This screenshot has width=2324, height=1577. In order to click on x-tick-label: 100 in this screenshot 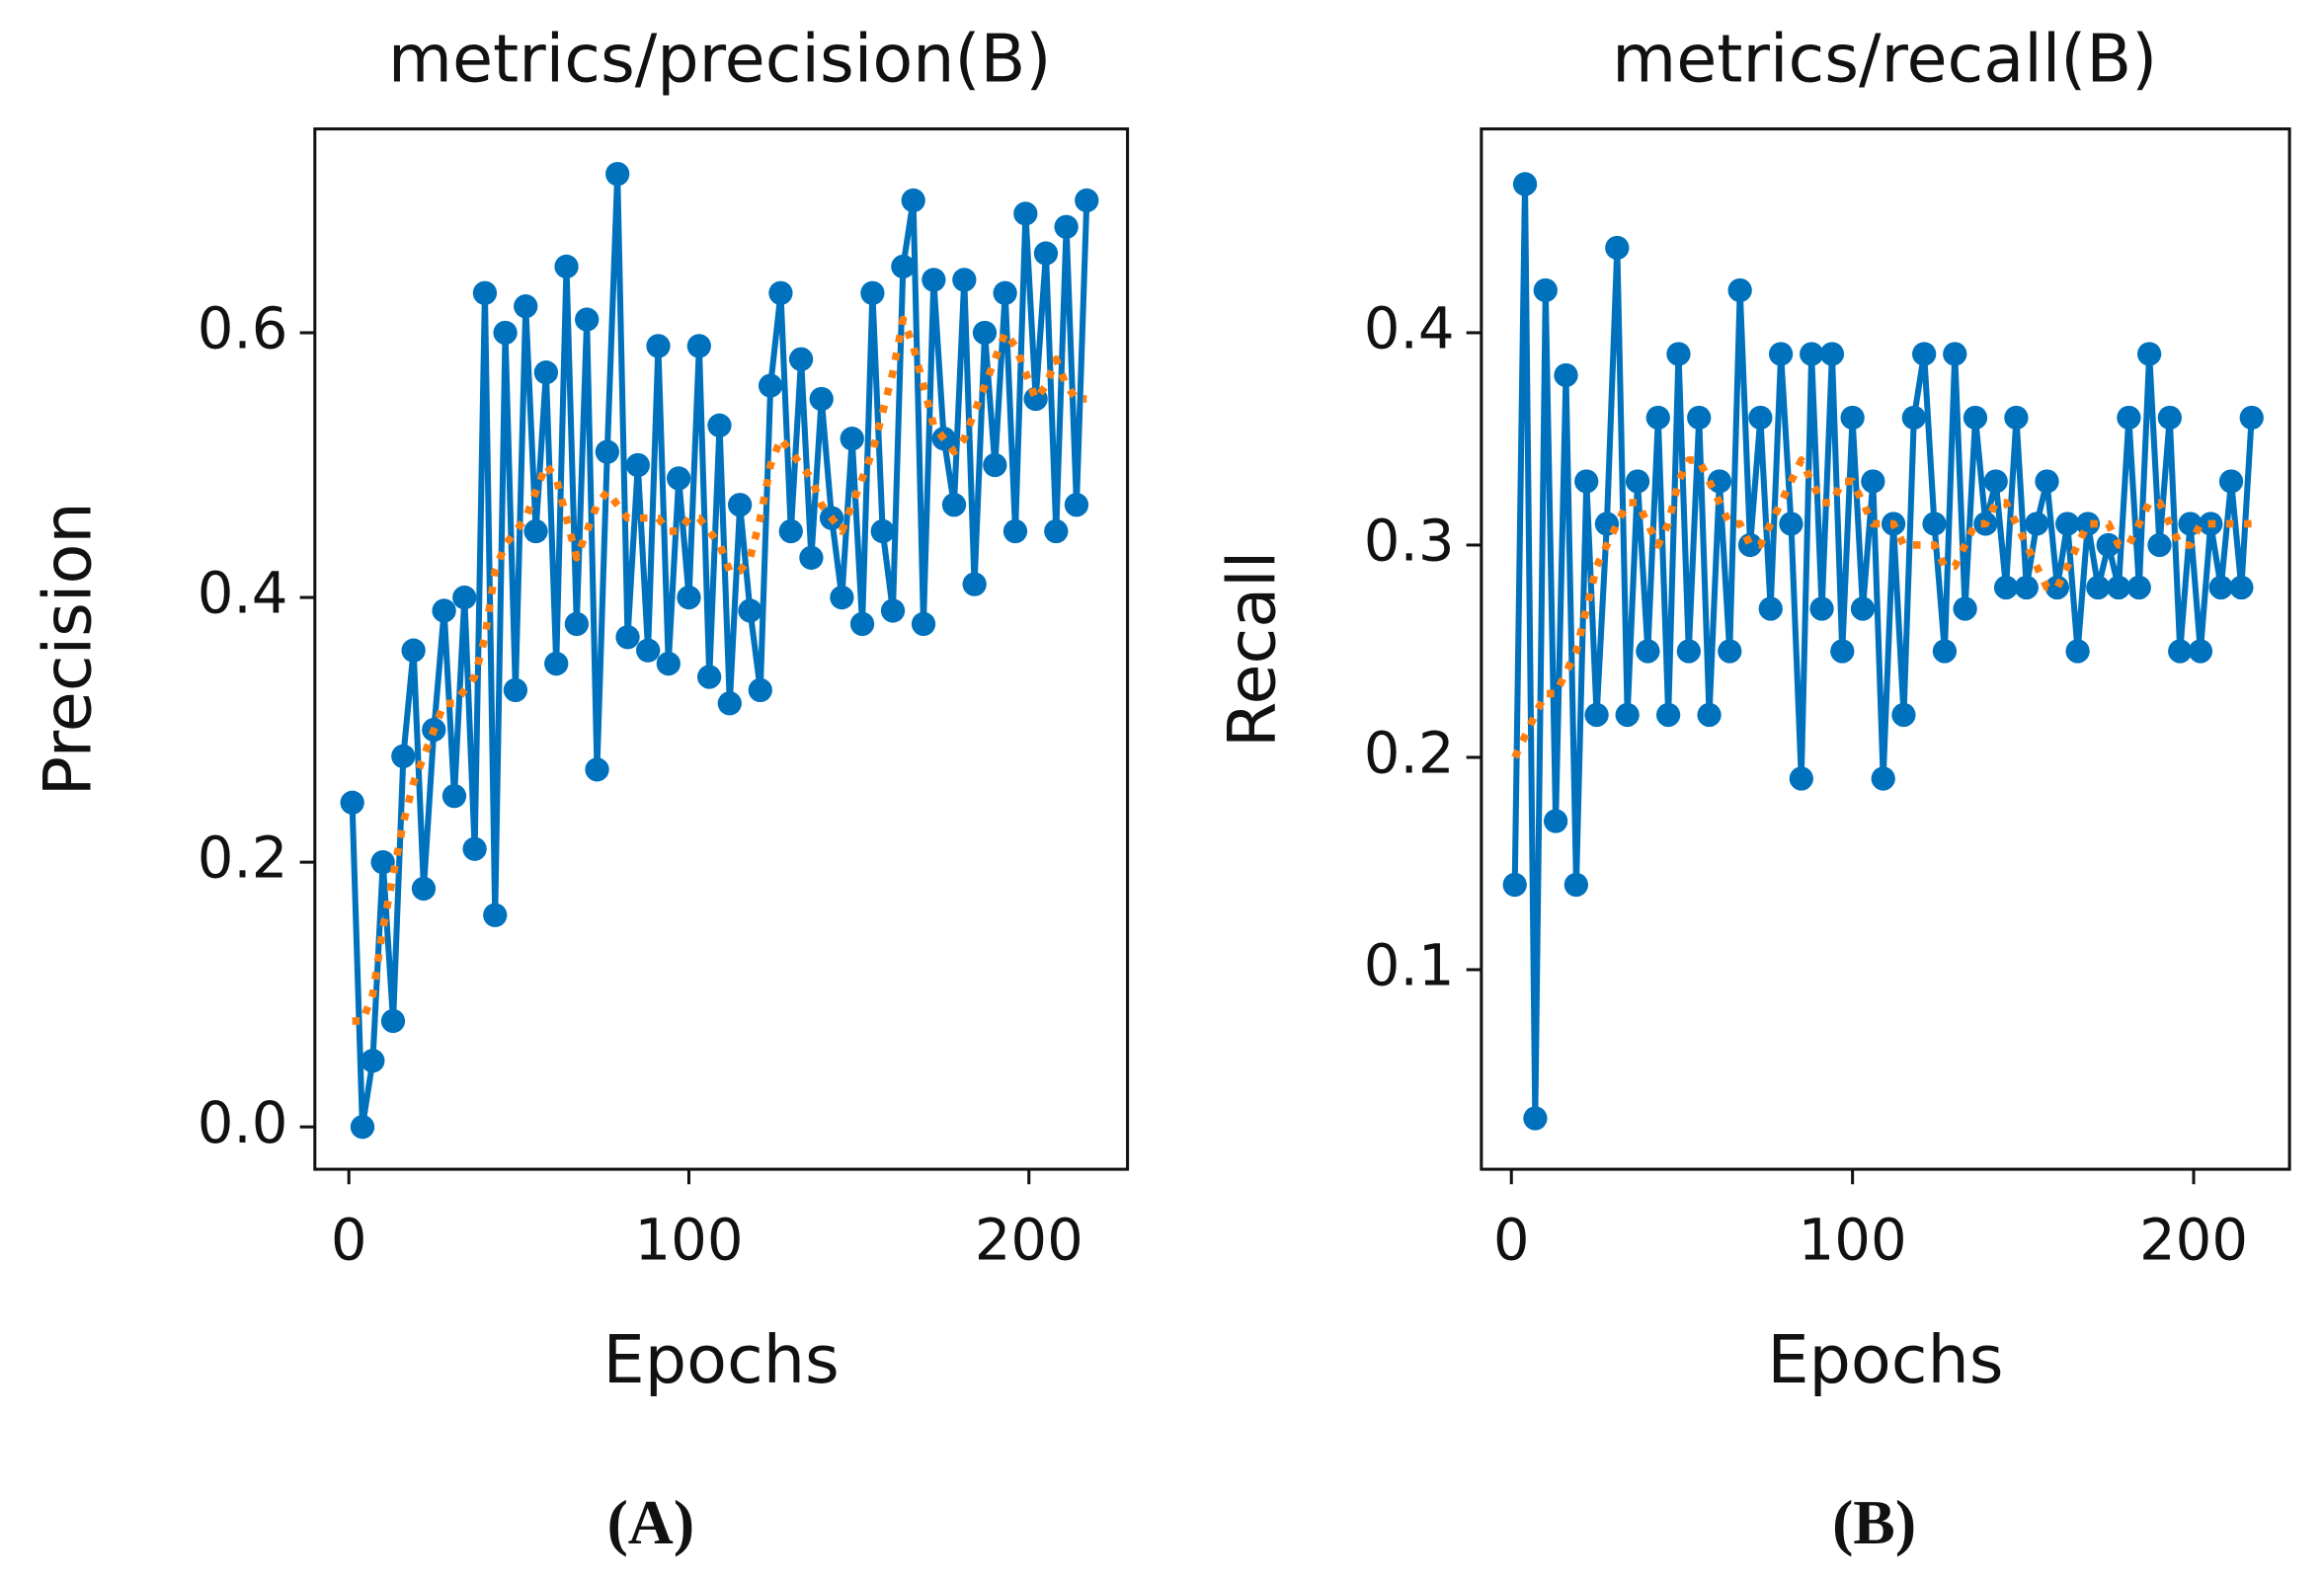, I will do `click(1853, 1240)`.